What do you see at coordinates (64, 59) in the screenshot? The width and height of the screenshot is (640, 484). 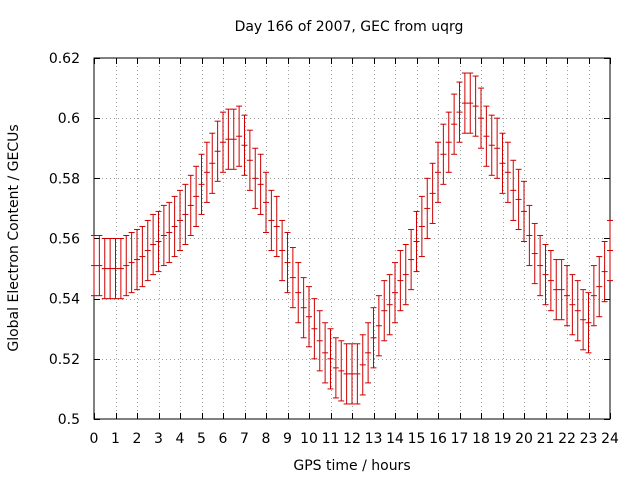 I see `y-tick-label: 0.62` at bounding box center [64, 59].